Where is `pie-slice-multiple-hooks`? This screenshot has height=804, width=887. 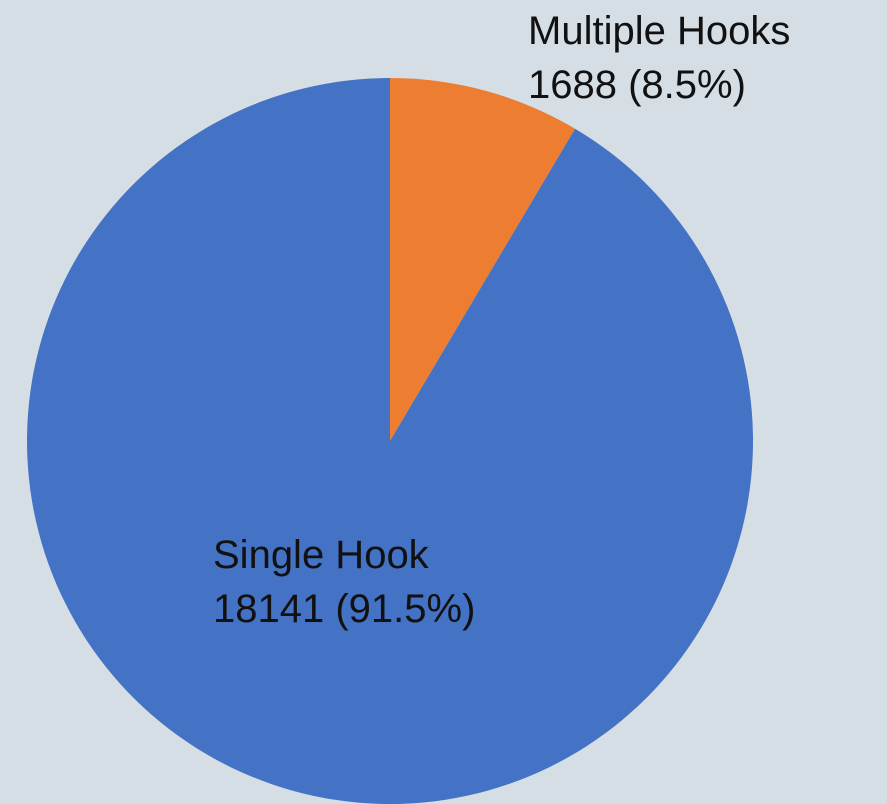 pie-slice-multiple-hooks is located at coordinates (483, 259).